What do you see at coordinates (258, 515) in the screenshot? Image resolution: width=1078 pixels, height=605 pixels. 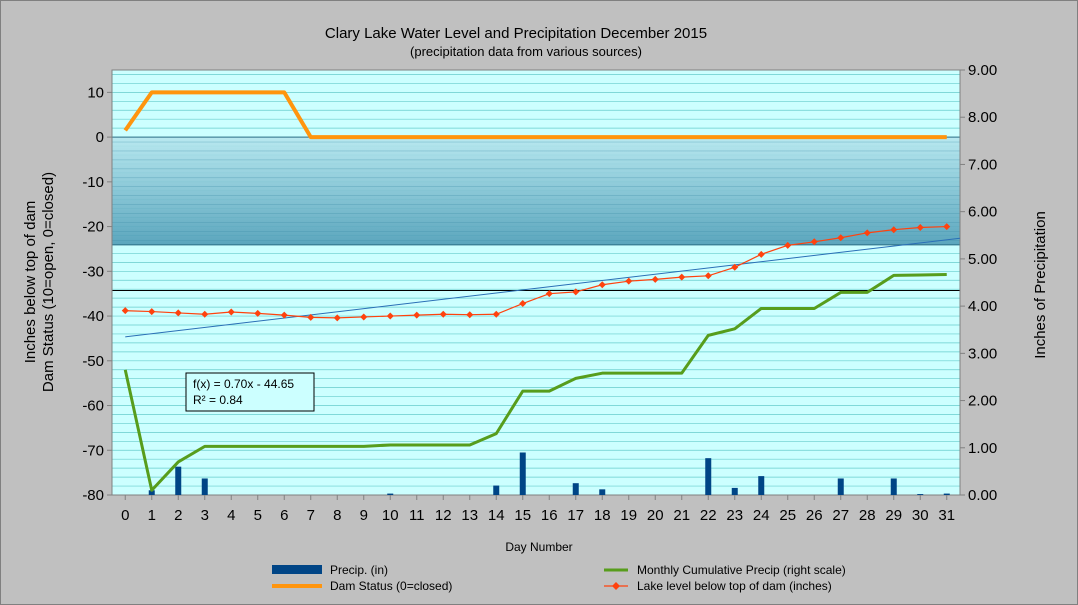 I see `x-tick-label: 5` at bounding box center [258, 515].